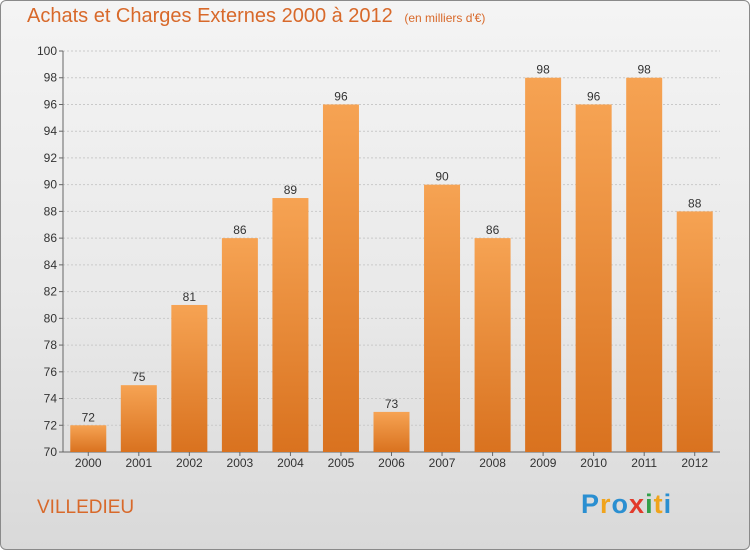  Describe the element at coordinates (51, 78) in the screenshot. I see `y-tick-label: 98` at that location.